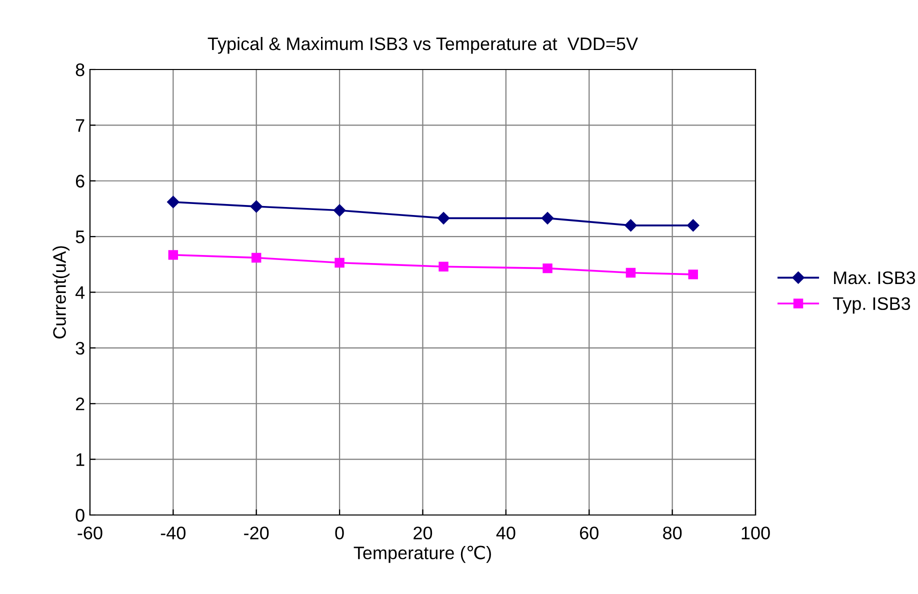 The image size is (918, 594). I want to click on x-tick-label: -20, so click(256, 533).